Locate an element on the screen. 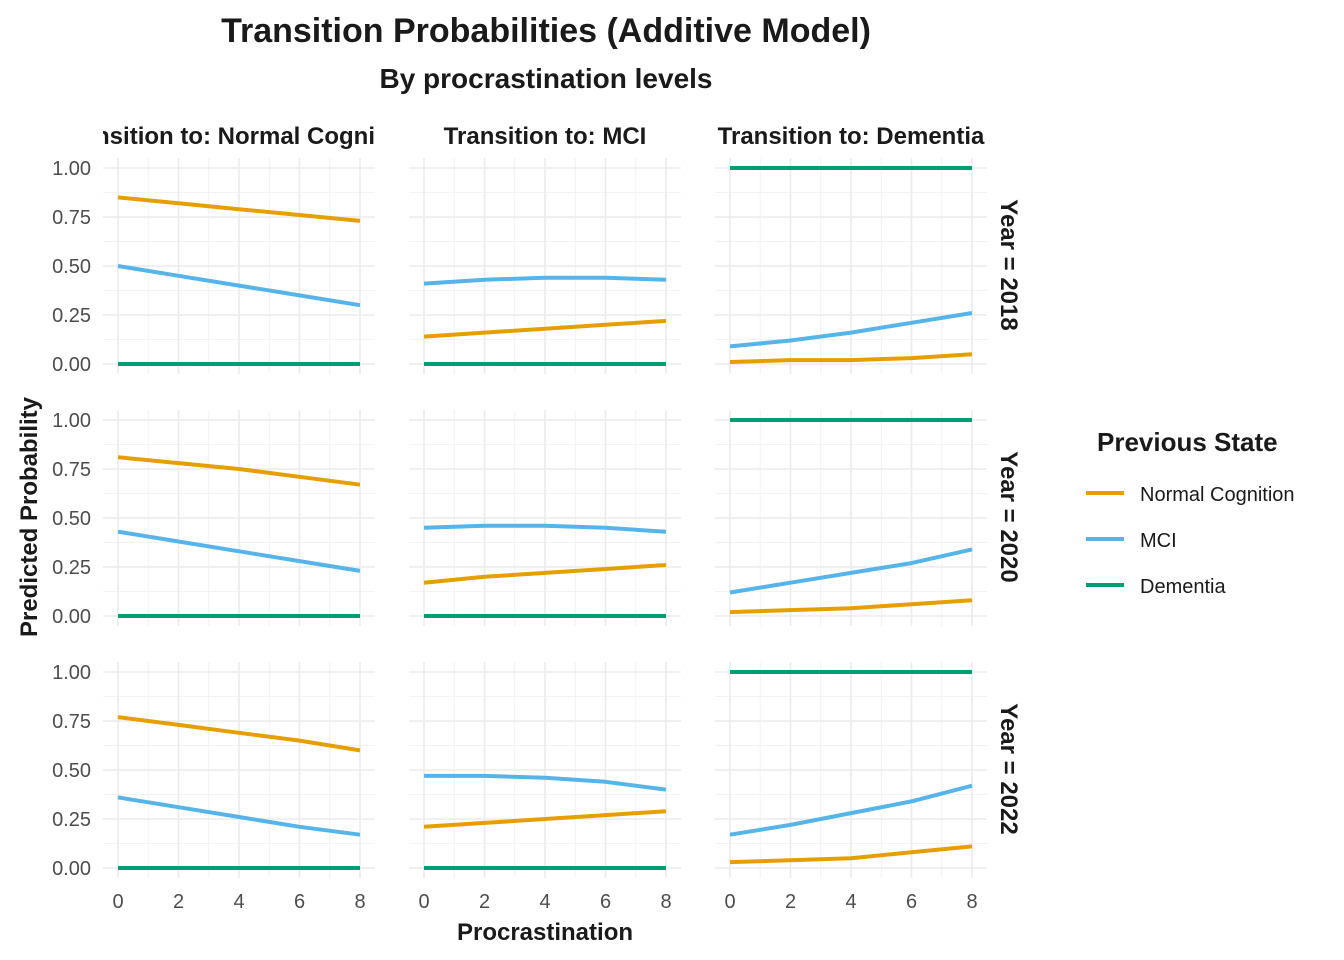  legend-label-mci: MCI is located at coordinates (1158, 541).